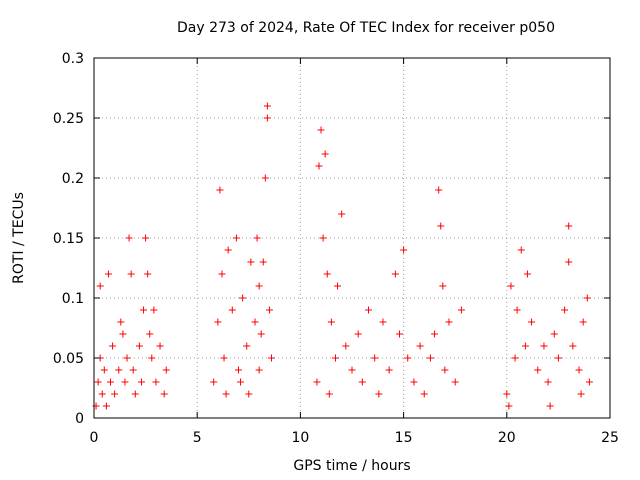 This screenshot has height=480, width=640. Describe the element at coordinates (79, 419) in the screenshot. I see `y-tick-label: 0` at that location.